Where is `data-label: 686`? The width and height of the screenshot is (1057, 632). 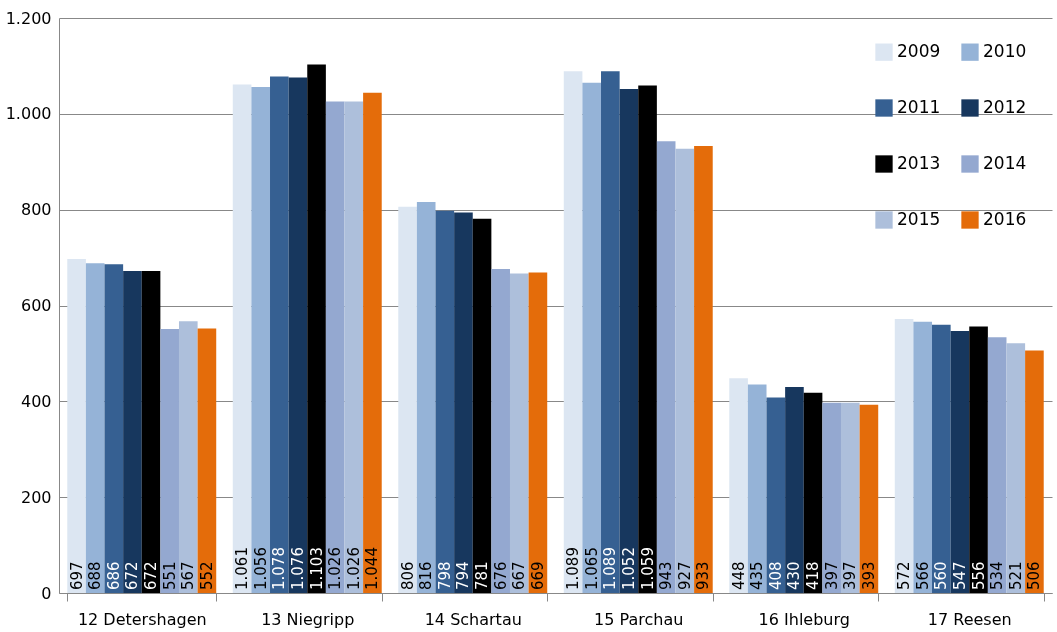
data-label: 686 is located at coordinates (113, 575).